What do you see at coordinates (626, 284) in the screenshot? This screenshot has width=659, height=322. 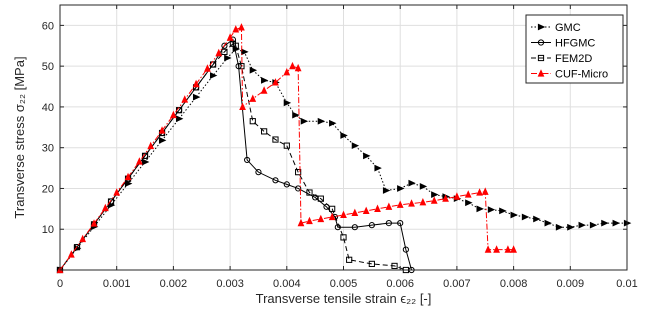 I see `x-tick-label: 0.01` at bounding box center [626, 284].